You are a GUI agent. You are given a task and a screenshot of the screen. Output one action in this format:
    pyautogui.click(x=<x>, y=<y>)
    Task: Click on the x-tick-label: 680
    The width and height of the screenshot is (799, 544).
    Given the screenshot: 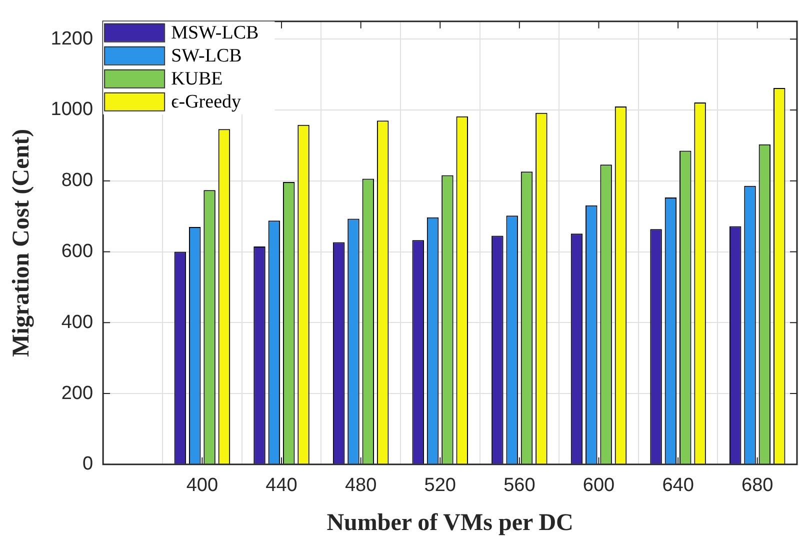 What is the action you would take?
    pyautogui.click(x=757, y=485)
    